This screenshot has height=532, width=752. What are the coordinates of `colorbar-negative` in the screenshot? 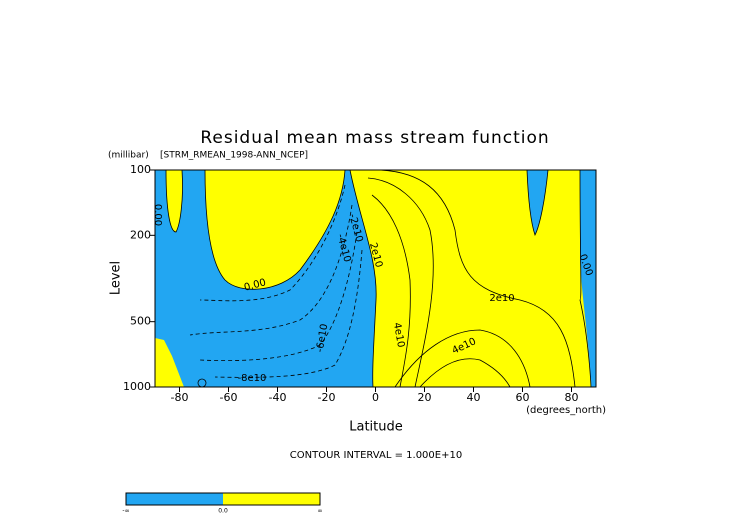 It's located at (174, 499).